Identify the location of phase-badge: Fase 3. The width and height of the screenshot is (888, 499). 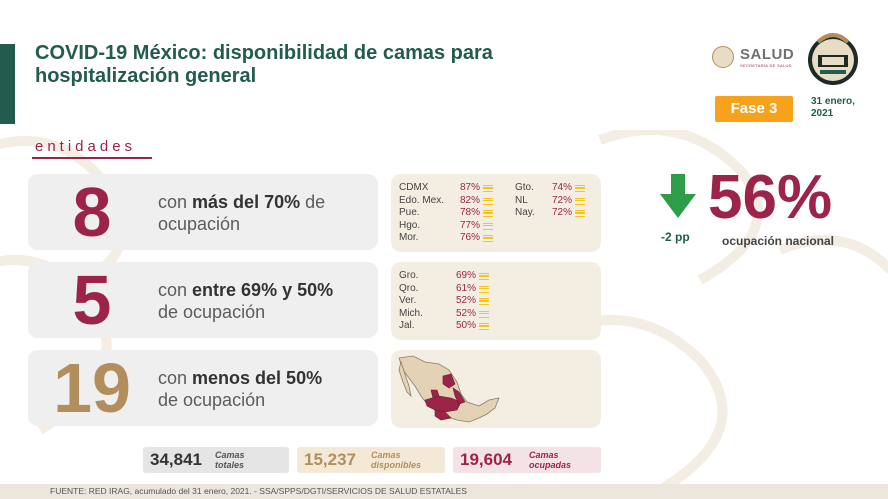
(754, 109).